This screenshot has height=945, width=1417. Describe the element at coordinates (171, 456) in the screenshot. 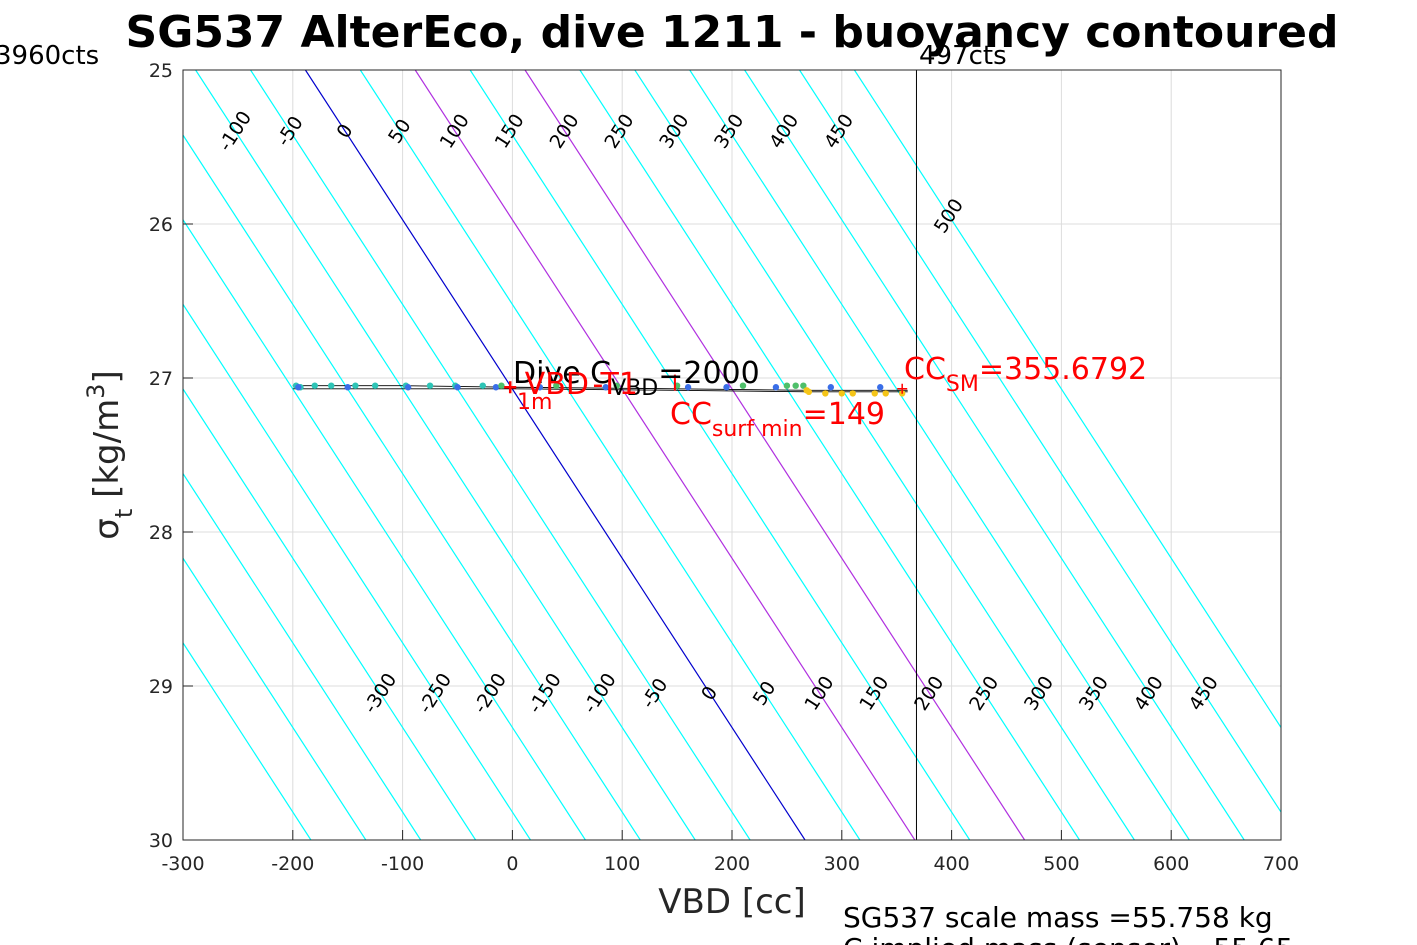

I see `y-axis-ticks: 25 26 27 28 29 30` at that location.